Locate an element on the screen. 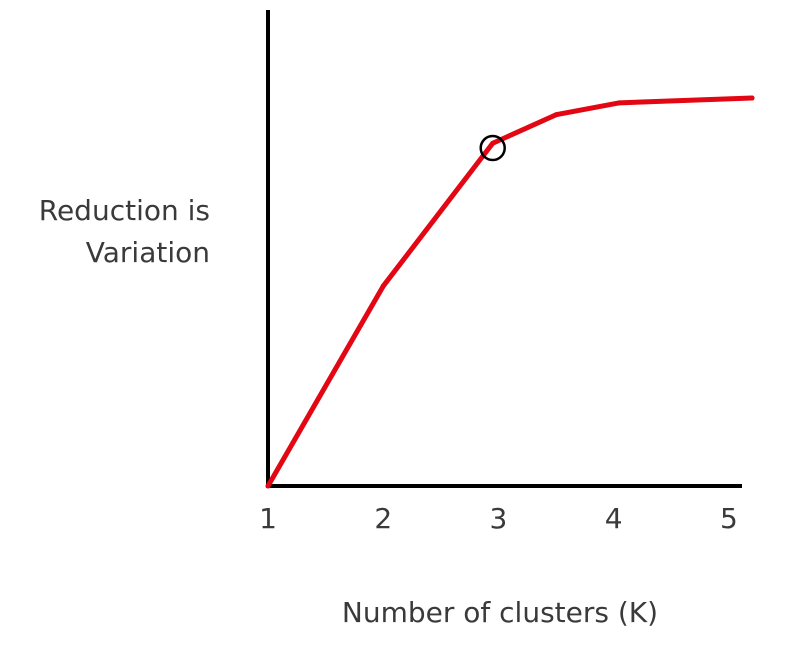 This screenshot has height=656, width=796. x-tick-label-3: 3 is located at coordinates (499, 518).